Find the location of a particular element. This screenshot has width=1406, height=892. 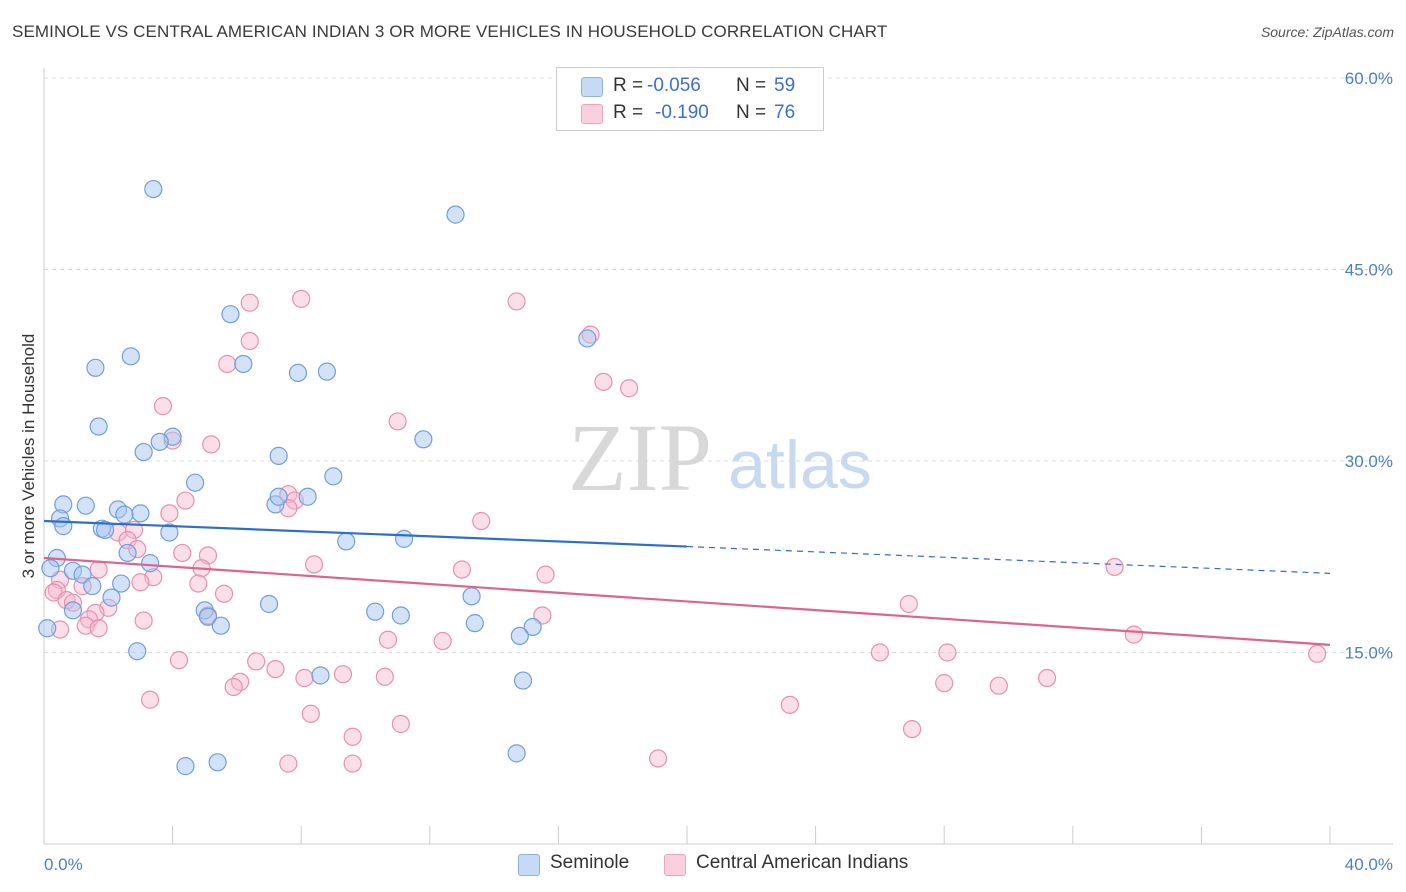

seminole-swatch is located at coordinates (592, 87).